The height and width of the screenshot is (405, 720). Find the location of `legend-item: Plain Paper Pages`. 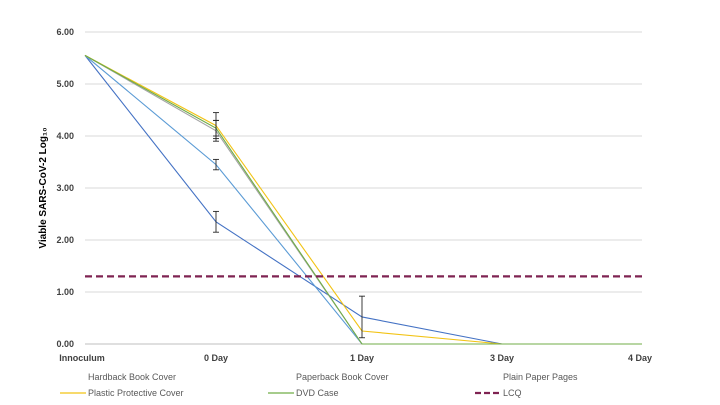

legend-item: Plain Paper Pages is located at coordinates (540, 377).